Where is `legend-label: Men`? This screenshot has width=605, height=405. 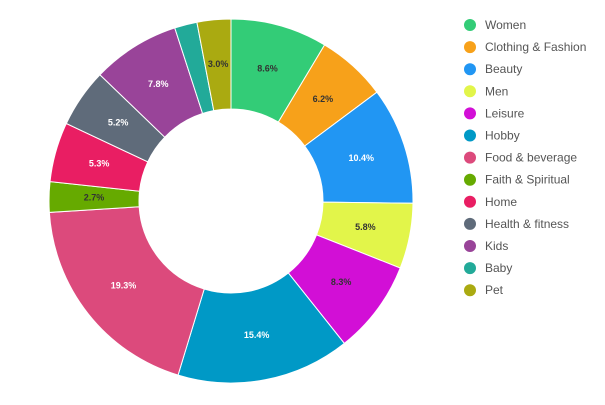
legend-label: Men is located at coordinates (496, 91).